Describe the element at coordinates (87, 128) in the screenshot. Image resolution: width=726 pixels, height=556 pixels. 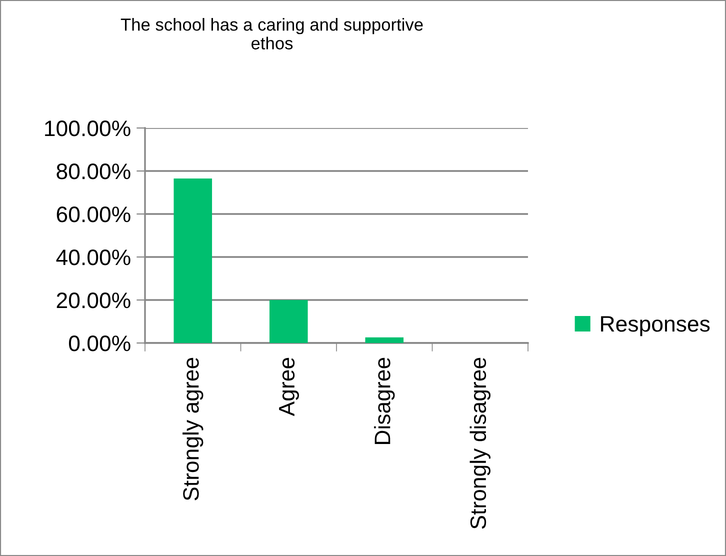
I see `y-tick-label: 100.00%` at that location.